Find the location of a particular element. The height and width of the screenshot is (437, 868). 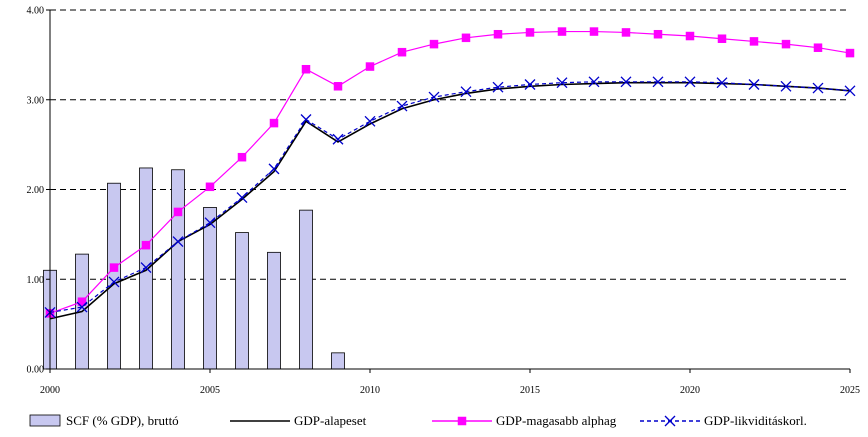

x-tick-label: 2025 is located at coordinates (850, 390).